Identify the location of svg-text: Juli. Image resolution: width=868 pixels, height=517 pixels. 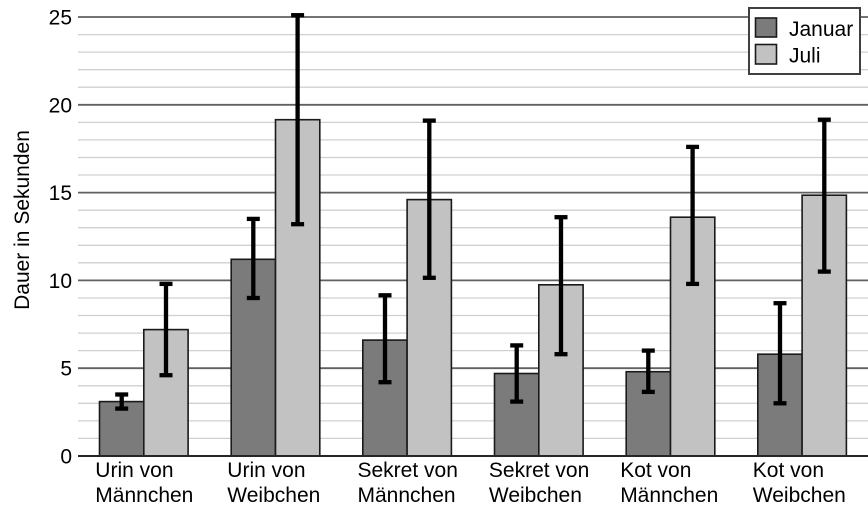
(805, 56).